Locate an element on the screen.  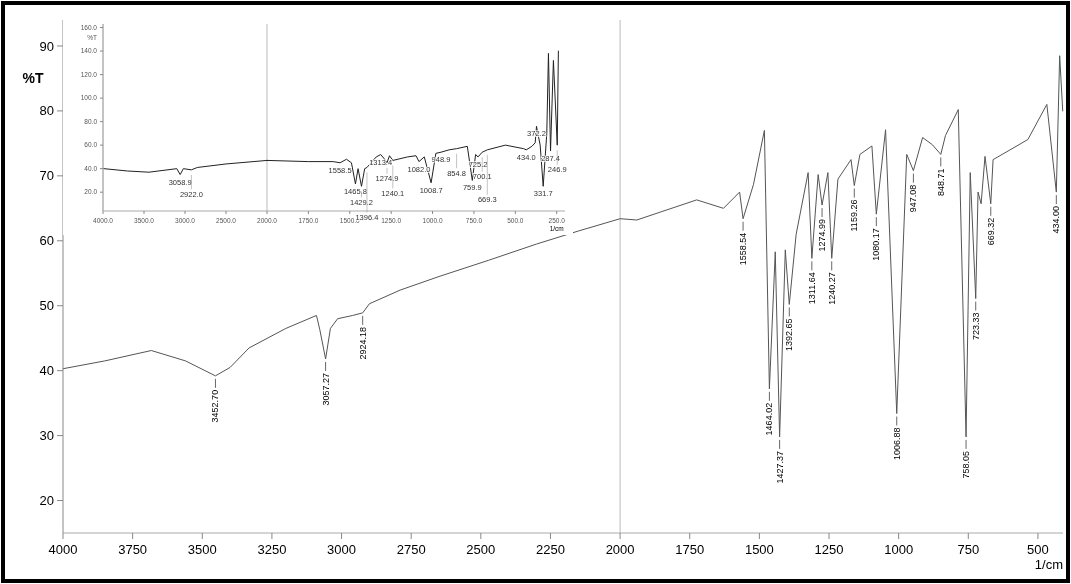
x-tick-label: 2000 is located at coordinates (620, 549).